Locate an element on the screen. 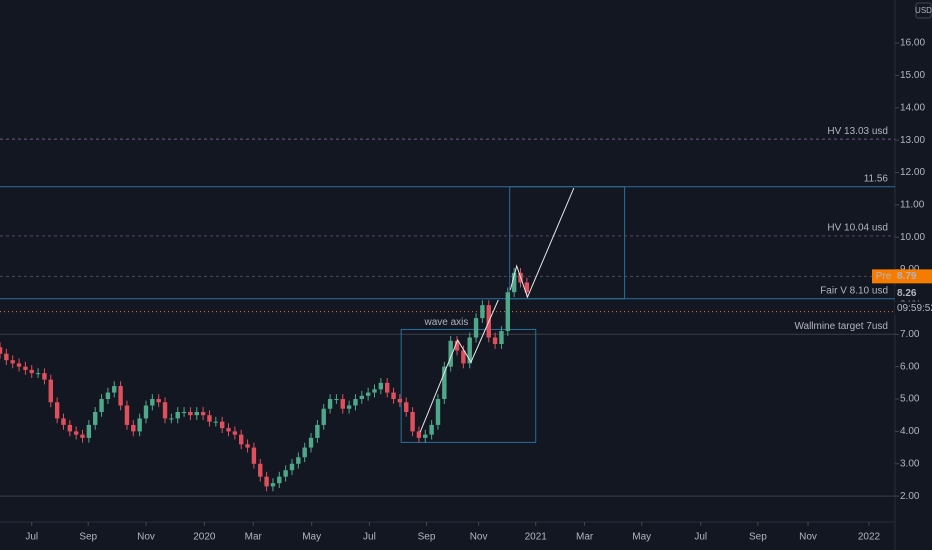  x-tick-label: 2020 is located at coordinates (204, 537).